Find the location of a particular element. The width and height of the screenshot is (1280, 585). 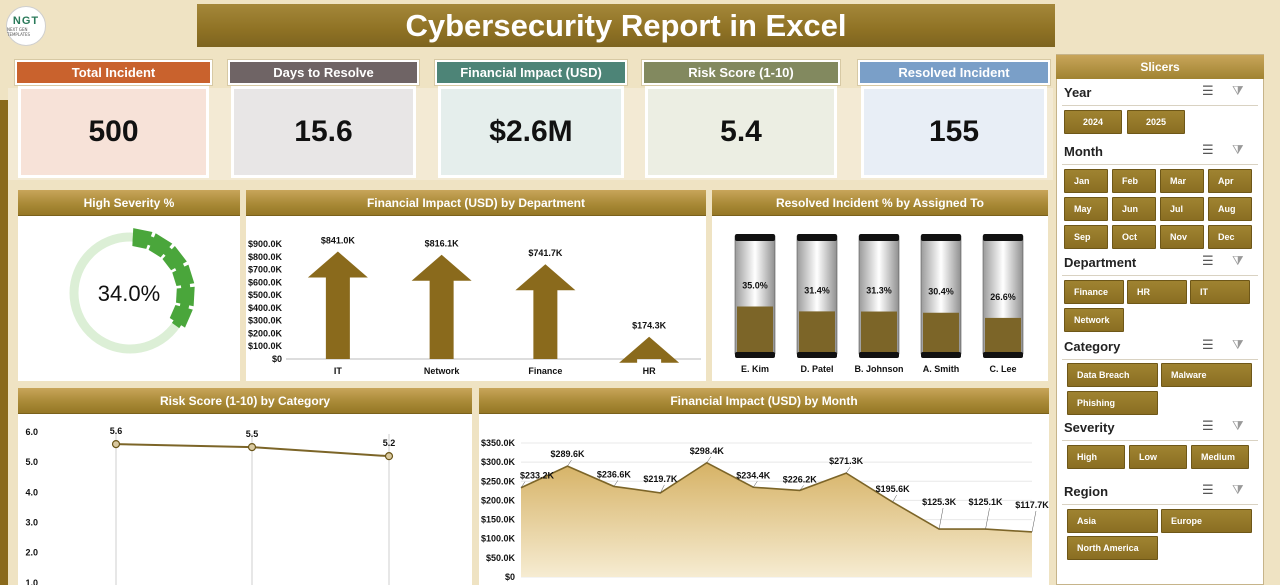

x-tick-label: C. Lee is located at coordinates (1002, 369).